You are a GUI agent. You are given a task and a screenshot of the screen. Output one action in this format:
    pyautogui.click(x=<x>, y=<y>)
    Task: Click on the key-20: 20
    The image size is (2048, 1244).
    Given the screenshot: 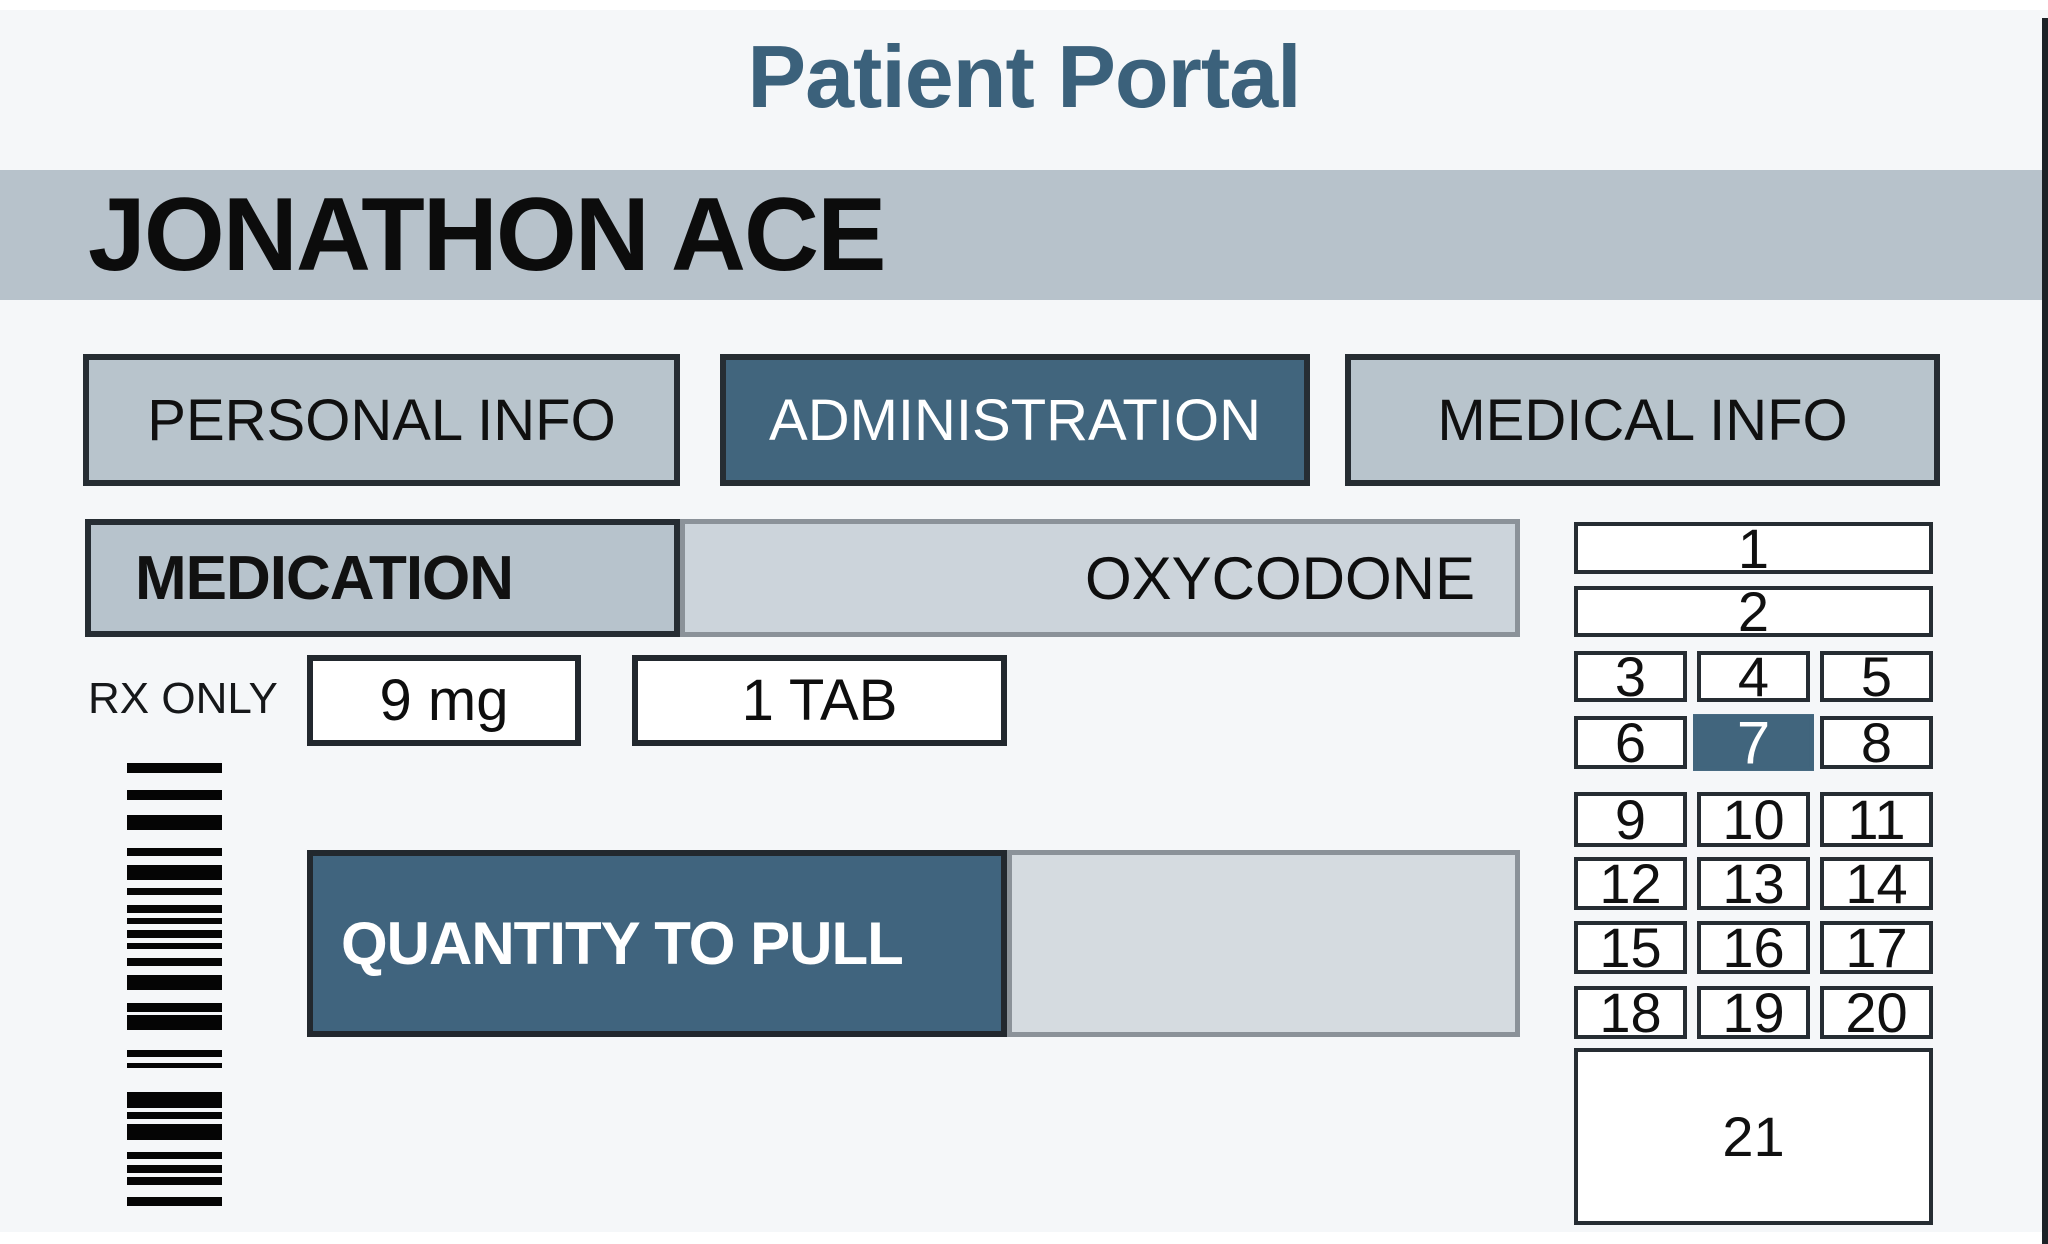 What is the action you would take?
    pyautogui.click(x=1876, y=1012)
    